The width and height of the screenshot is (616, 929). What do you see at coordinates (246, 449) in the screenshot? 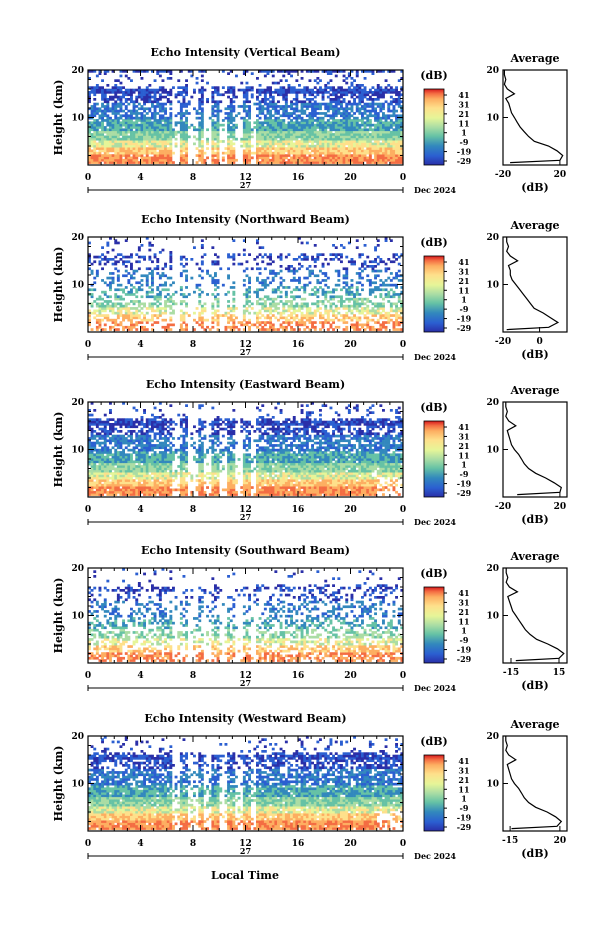
I see `heatmap-cells` at bounding box center [246, 449].